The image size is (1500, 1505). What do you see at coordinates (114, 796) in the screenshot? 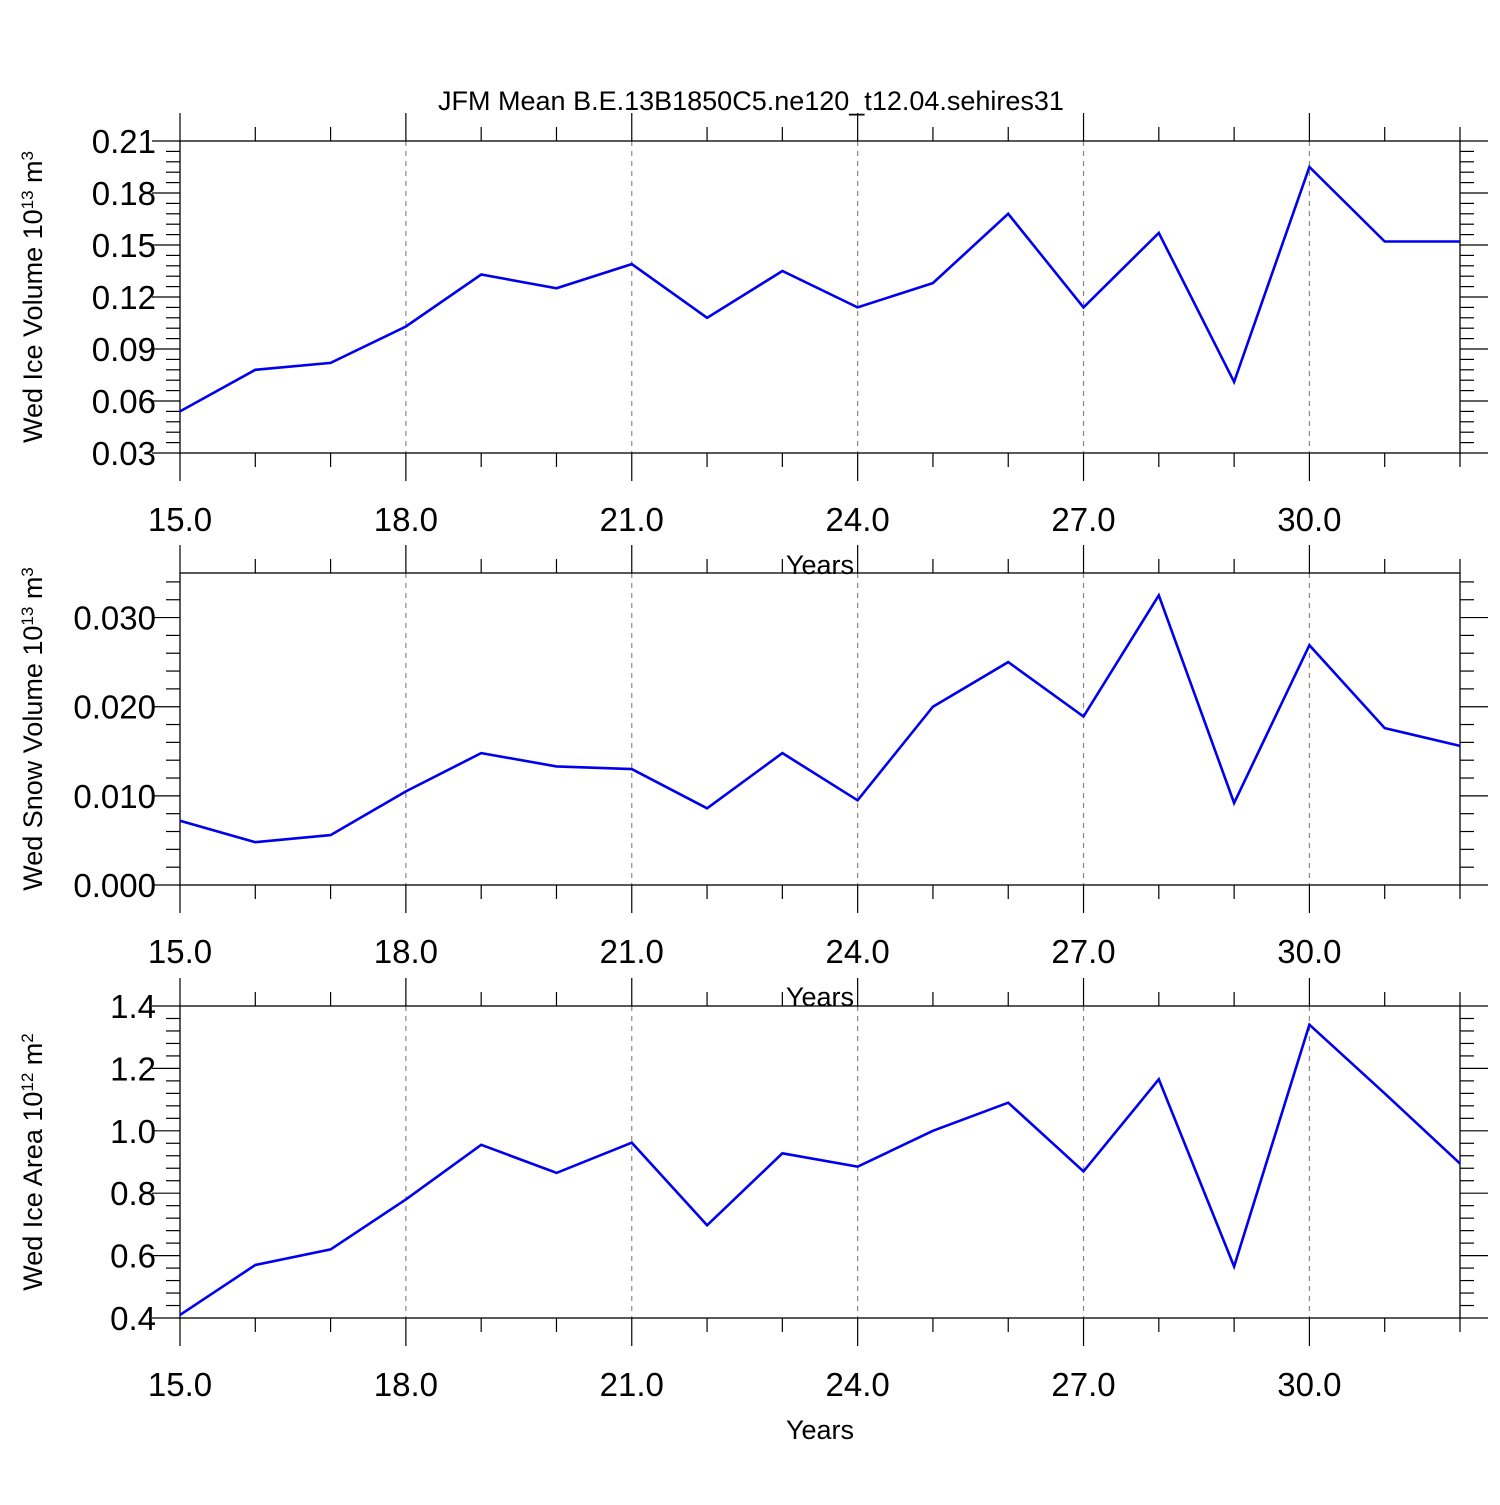
I see `y-tick-label: 0.010` at bounding box center [114, 796].